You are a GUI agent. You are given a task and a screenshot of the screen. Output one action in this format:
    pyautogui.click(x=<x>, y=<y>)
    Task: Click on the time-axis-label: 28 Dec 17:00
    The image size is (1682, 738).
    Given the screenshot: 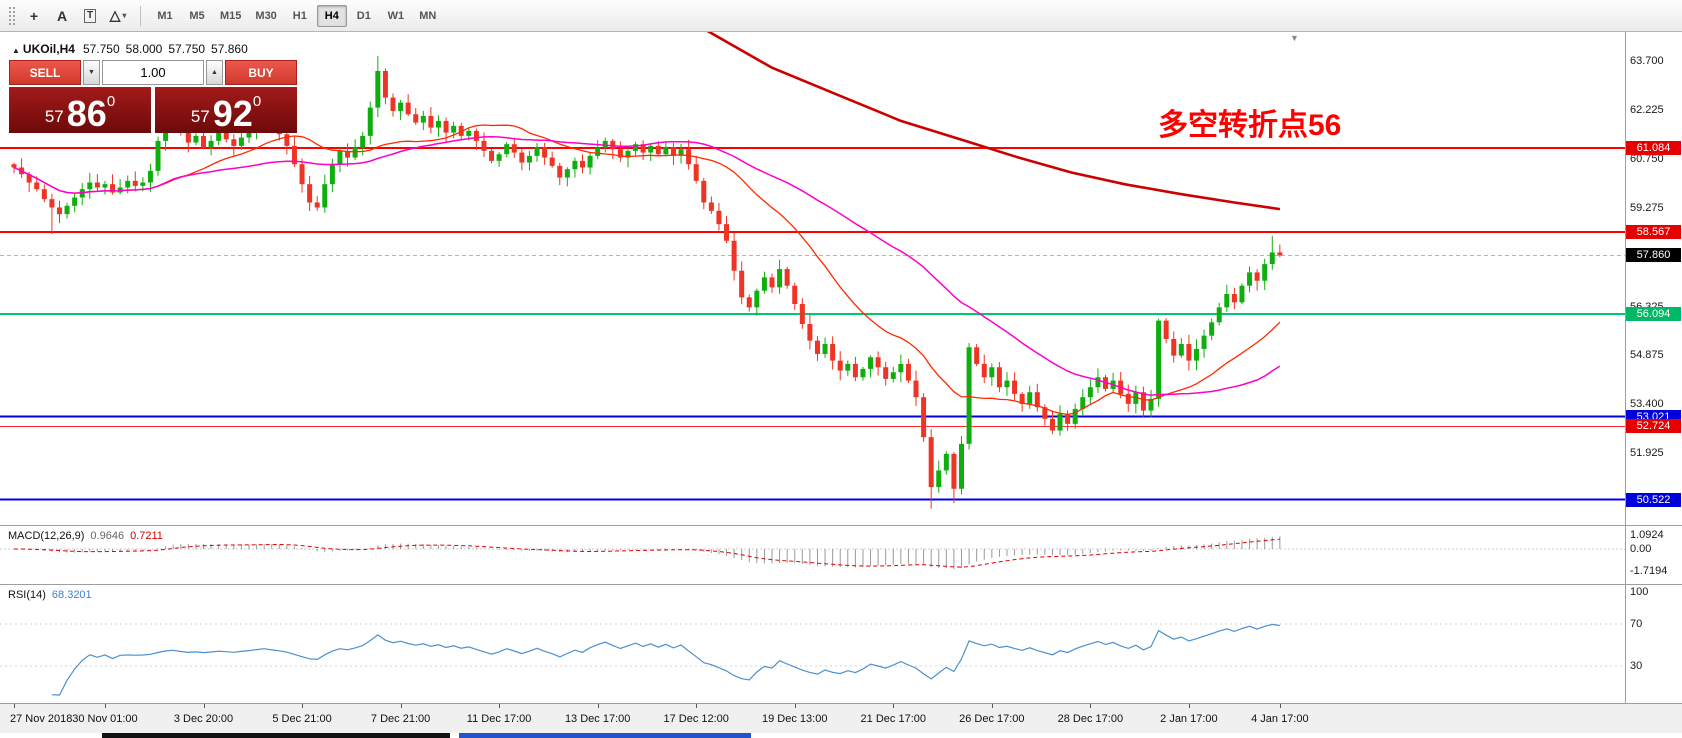 What is the action you would take?
    pyautogui.click(x=1090, y=719)
    